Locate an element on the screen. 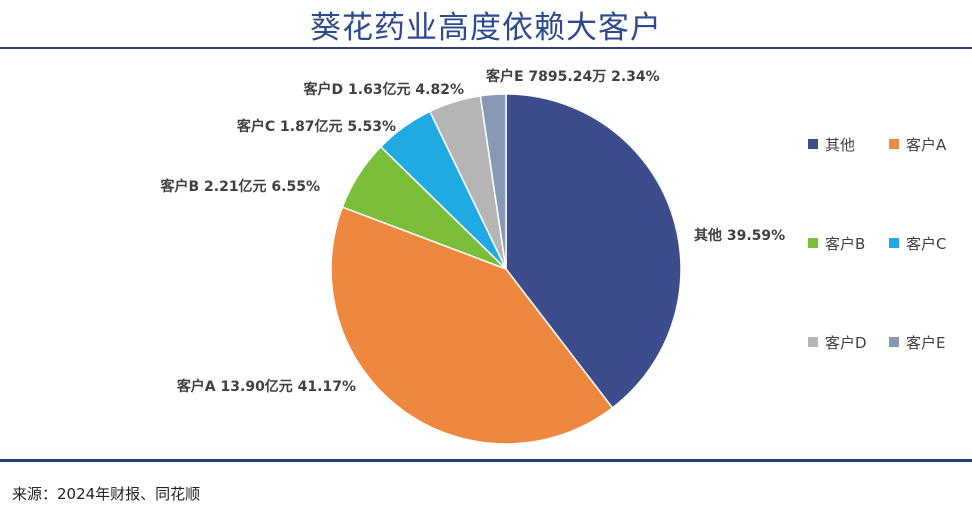 This screenshot has width=972, height=506. legend-label-4: 客户D is located at coordinates (846, 343).